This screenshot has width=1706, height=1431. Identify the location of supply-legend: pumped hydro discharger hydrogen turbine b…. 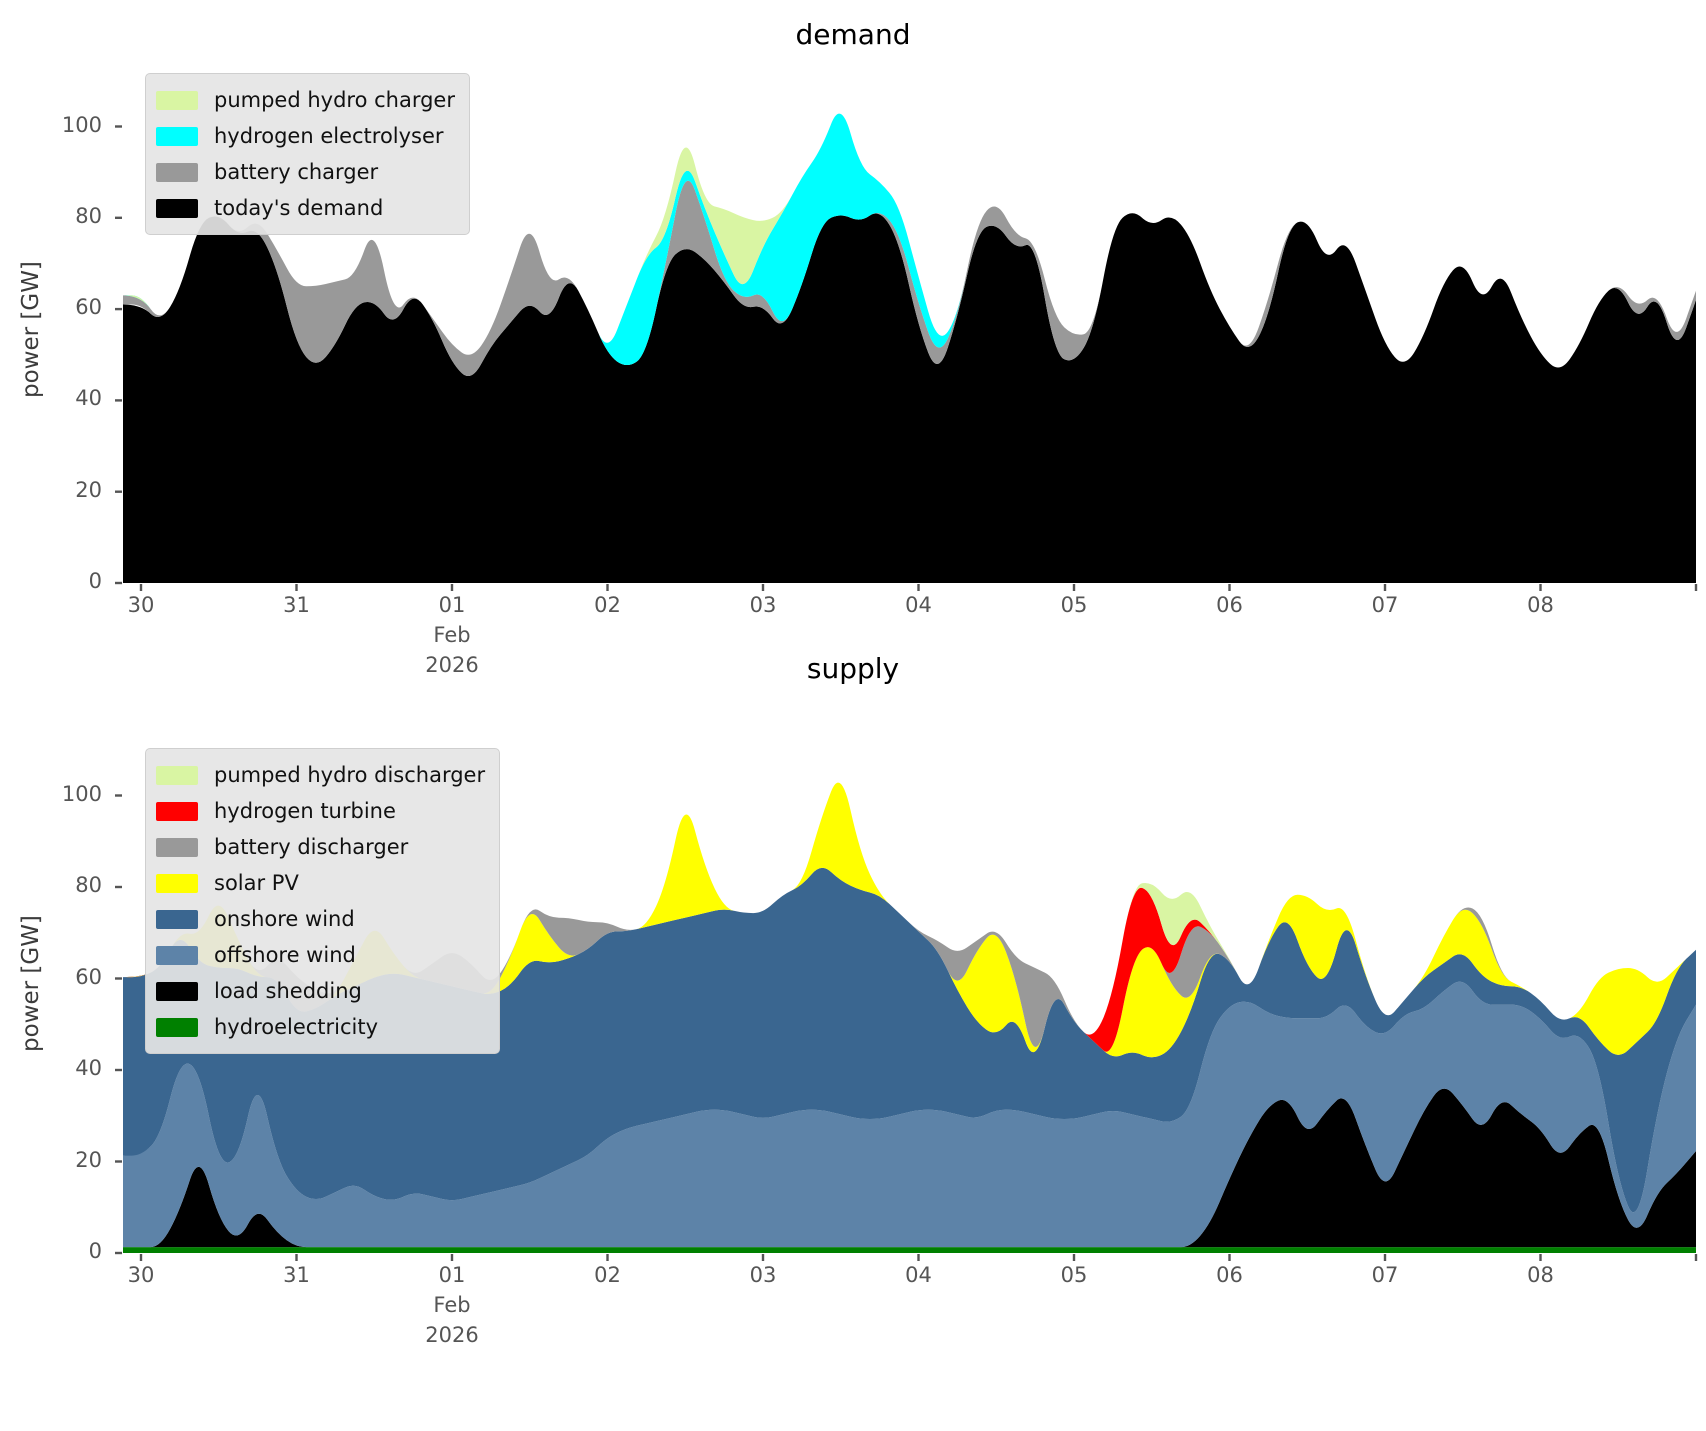
(323, 901).